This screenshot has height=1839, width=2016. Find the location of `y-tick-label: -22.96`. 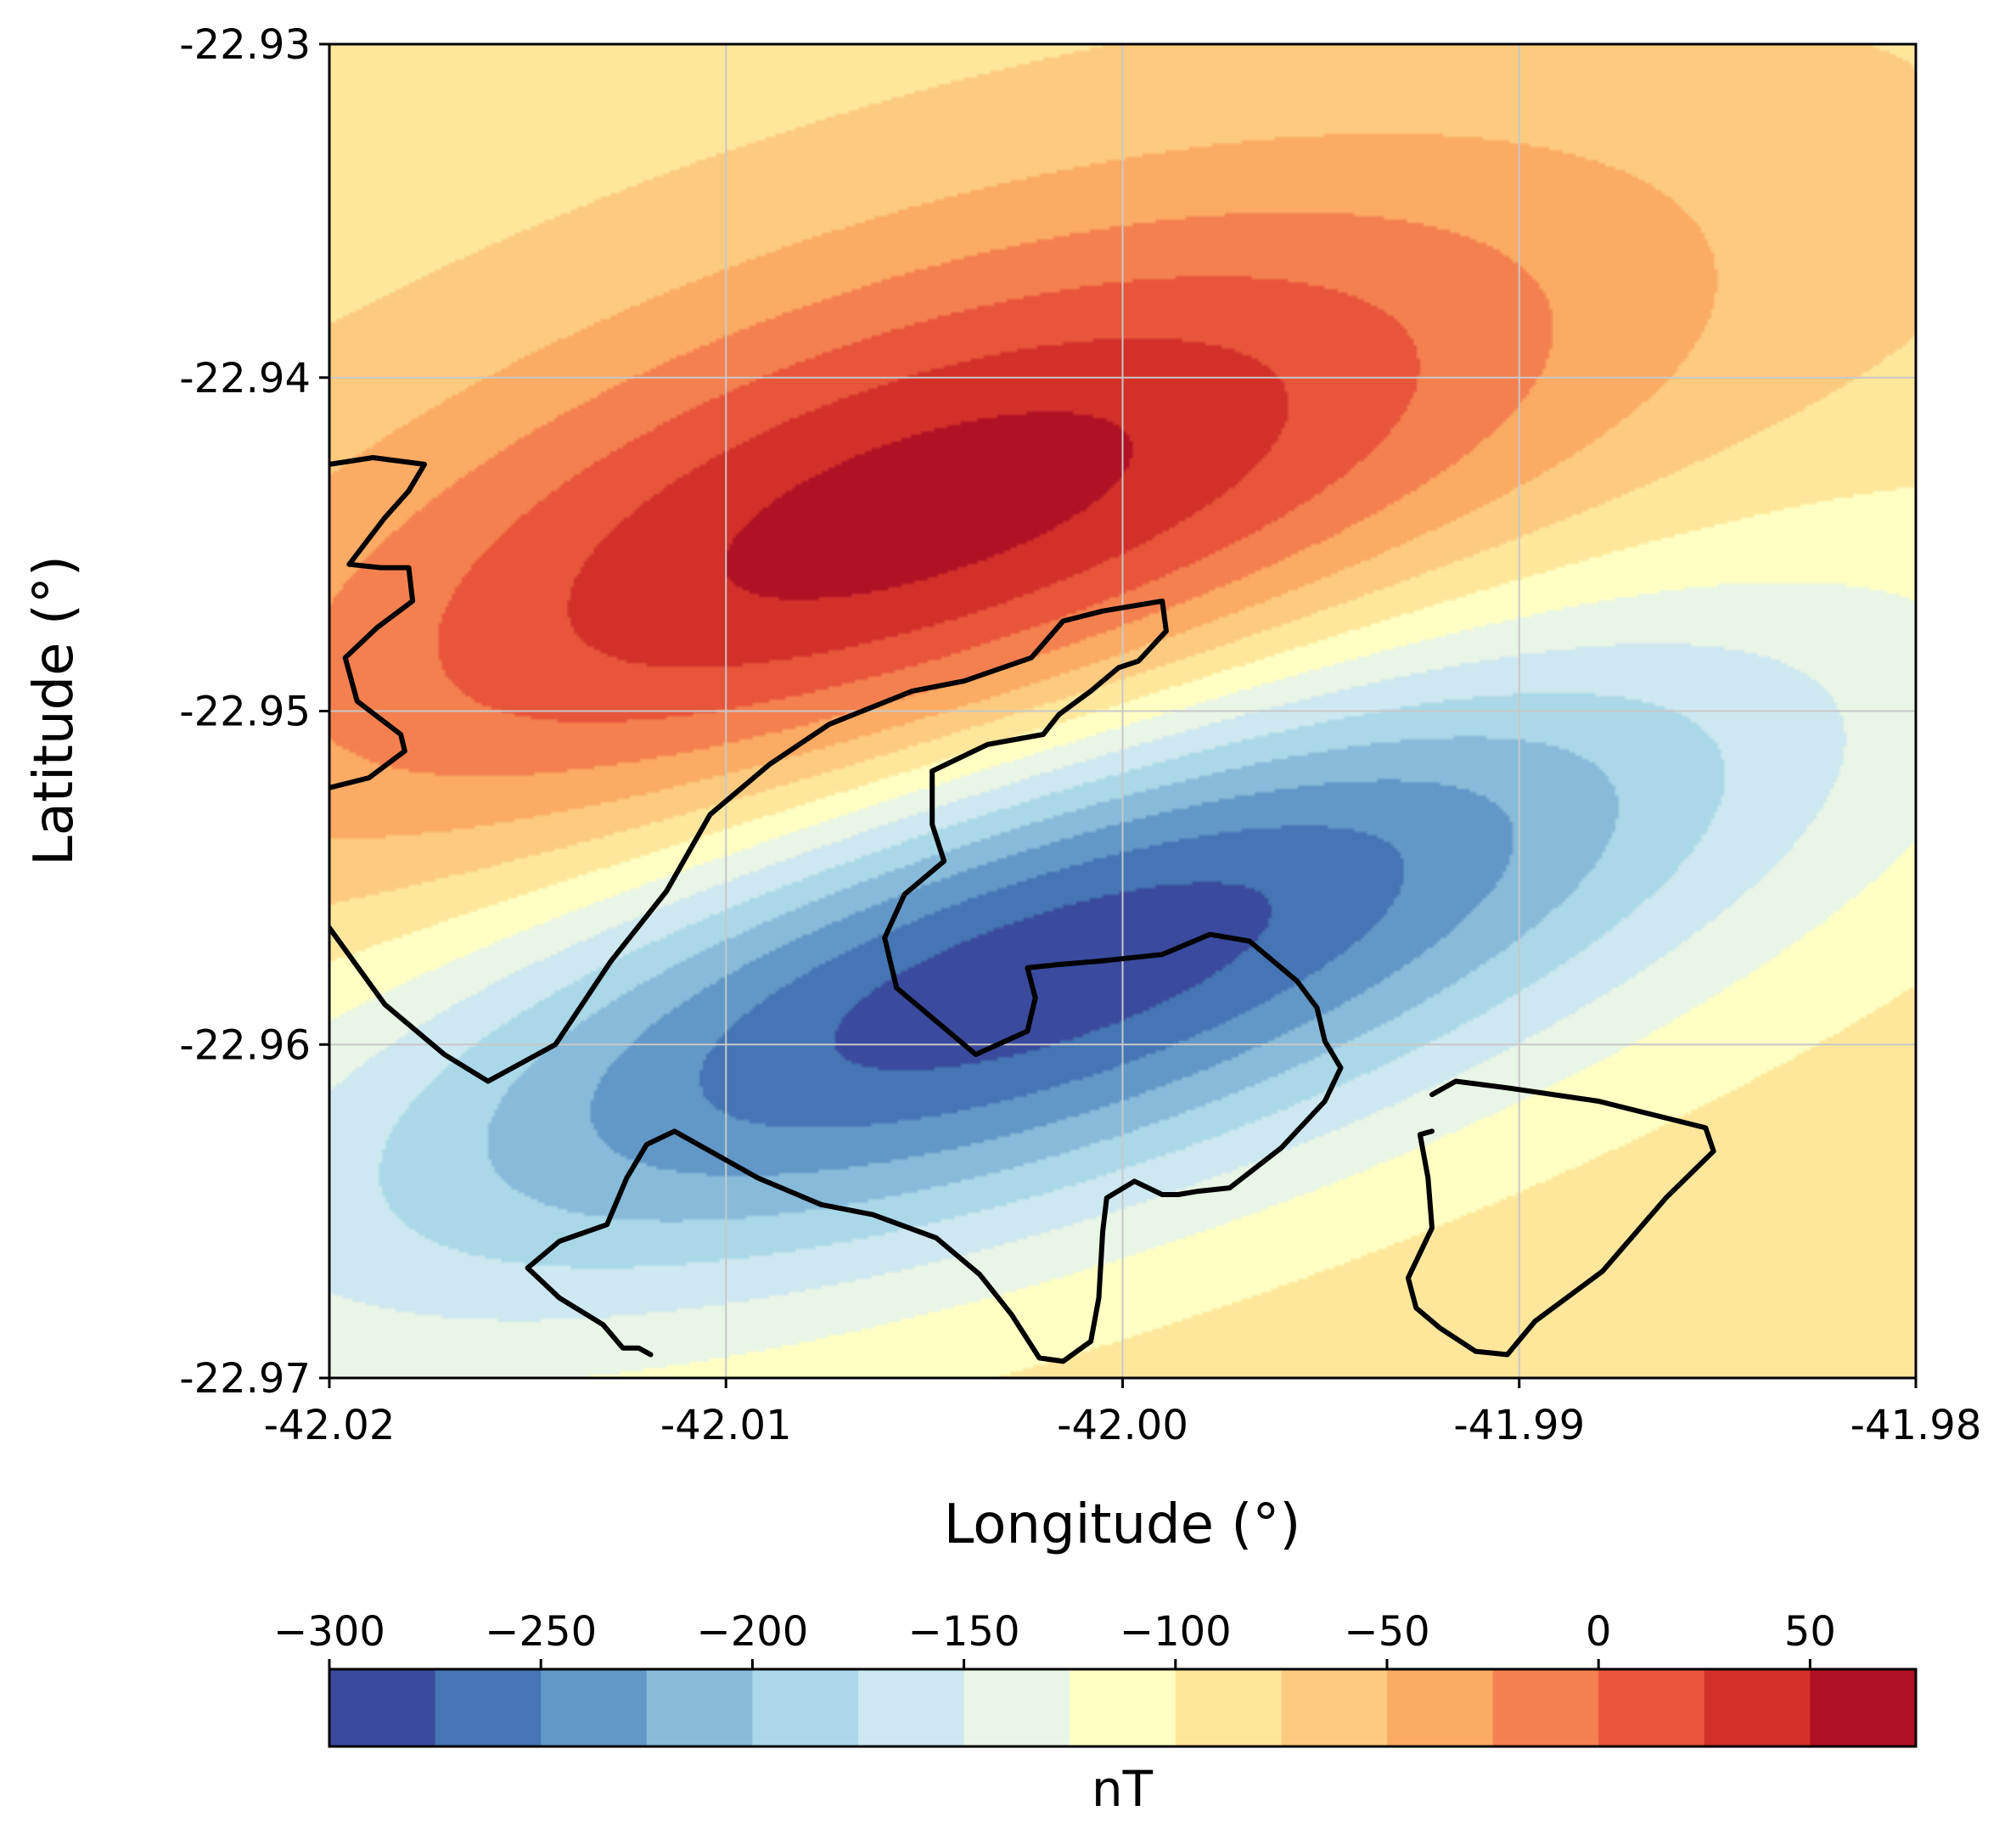

y-tick-label: -22.96 is located at coordinates (245, 1045).